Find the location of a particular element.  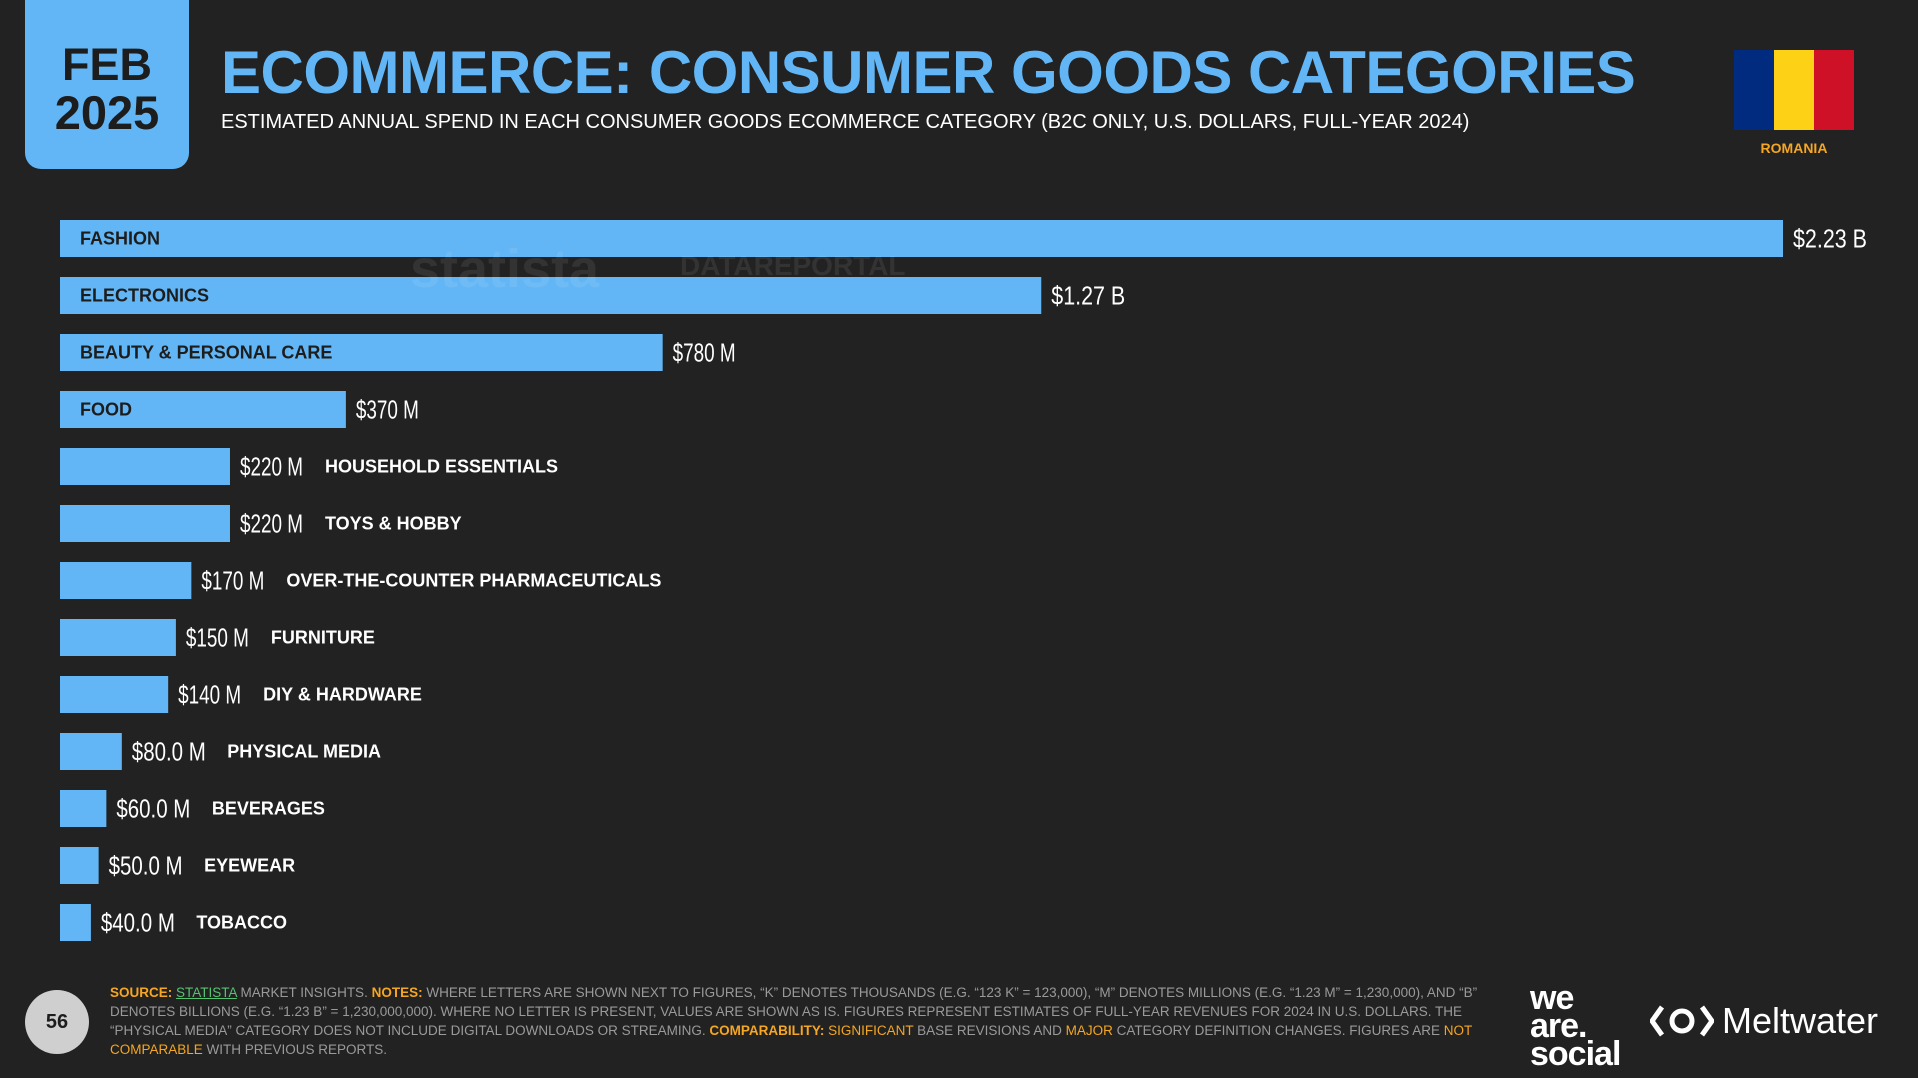

page-number: 56 is located at coordinates (57, 1022).